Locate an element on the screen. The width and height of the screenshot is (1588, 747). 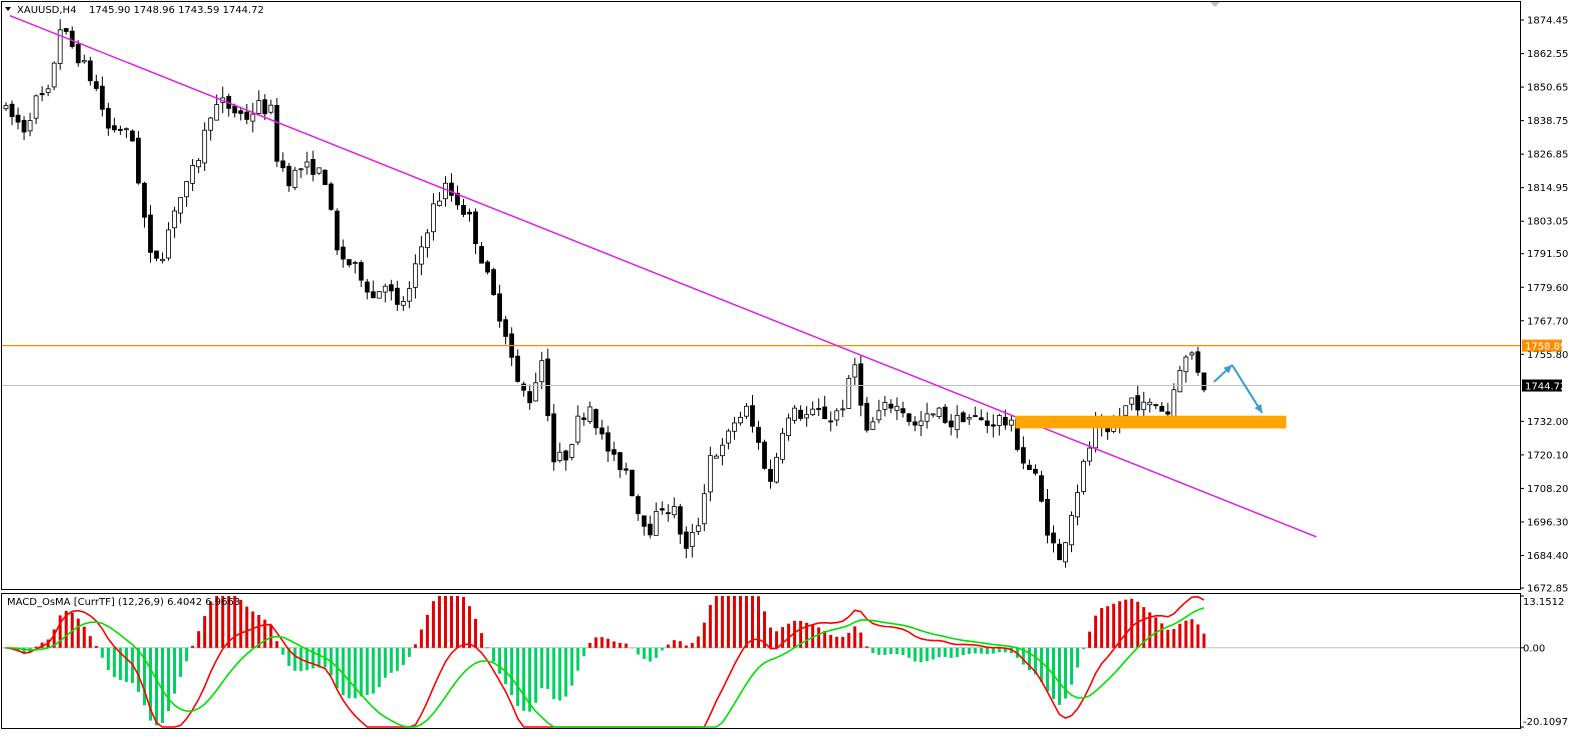
signal-line is located at coordinates (605, 667).